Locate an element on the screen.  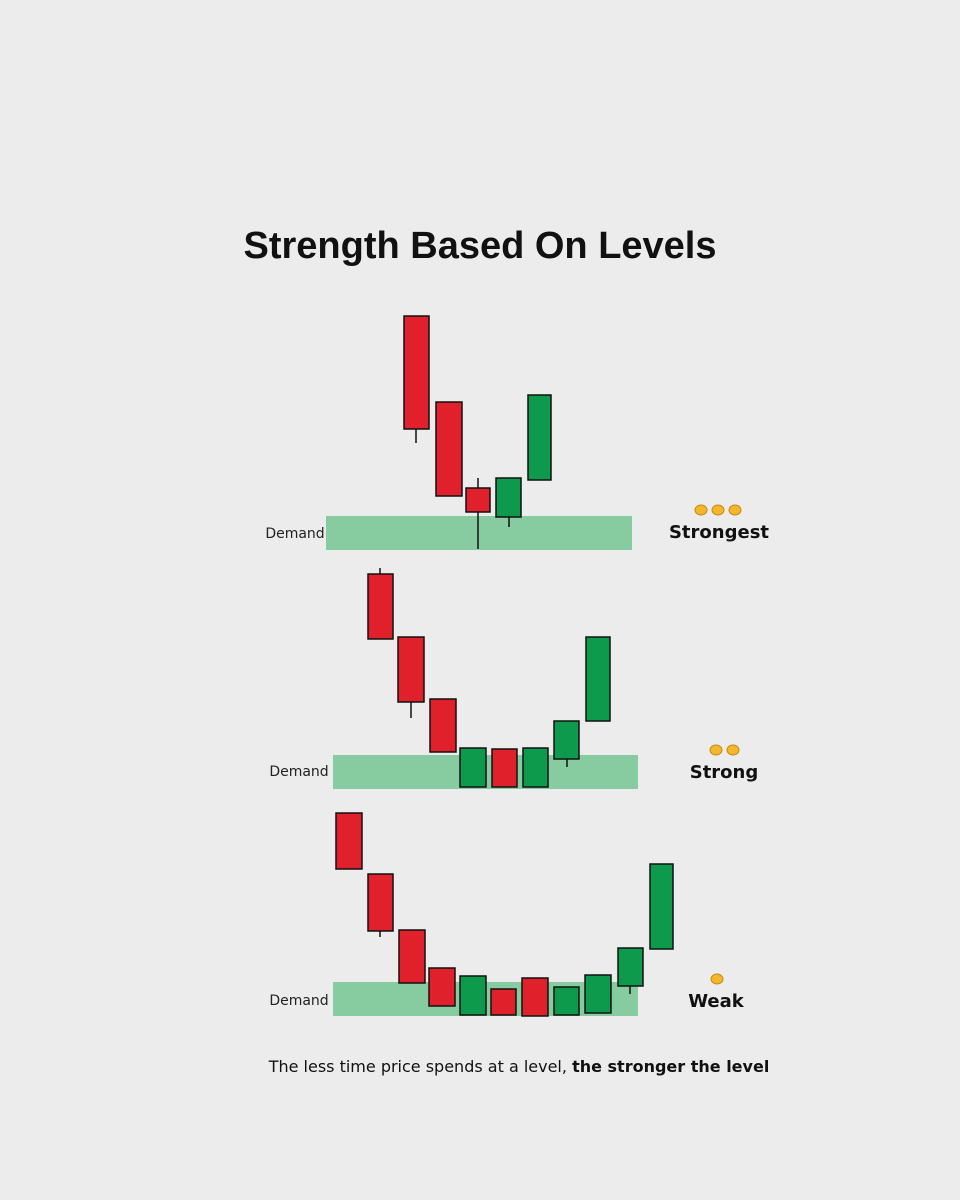
panel-strongest: Demand Strongest is located at coordinates (517, 432).